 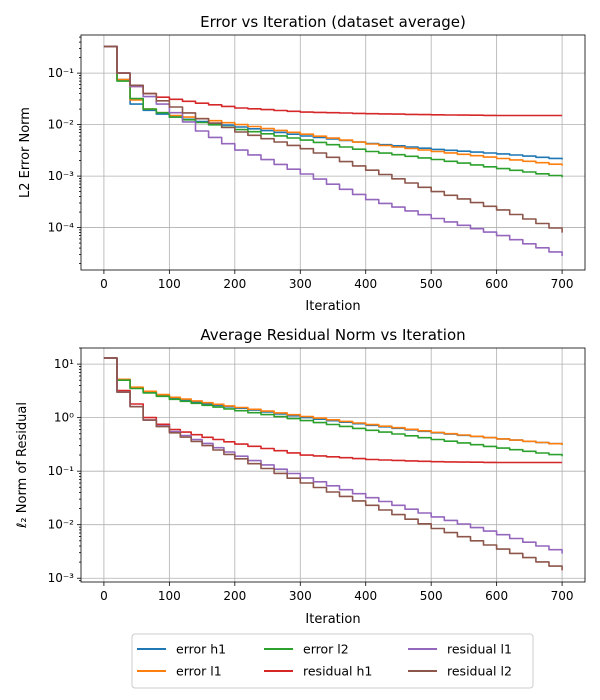 What do you see at coordinates (479, 649) in the screenshot?
I see `legend-label: residual l1` at bounding box center [479, 649].